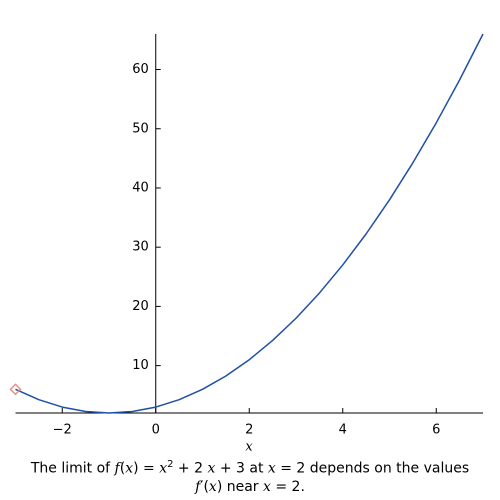 Image resolution: width=500 pixels, height=500 pixels. Describe the element at coordinates (156, 430) in the screenshot. I see `x-tick-label: 0` at that location.